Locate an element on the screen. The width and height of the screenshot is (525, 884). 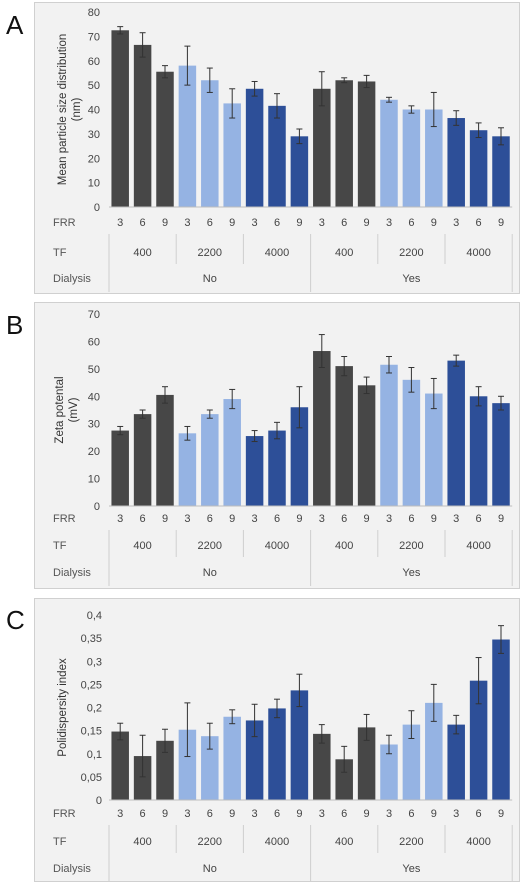
chart-1-y-tick-label: 0 is located at coordinates (97, 208).